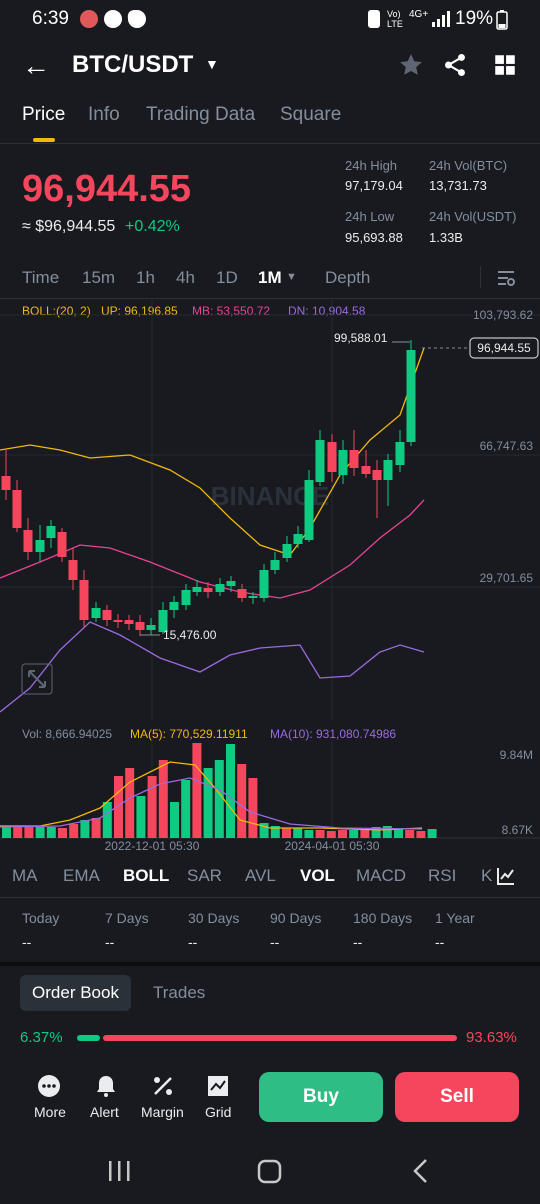  What do you see at coordinates (201, 114) in the screenshot?
I see `tab-trading-data: Trading Data` at bounding box center [201, 114].